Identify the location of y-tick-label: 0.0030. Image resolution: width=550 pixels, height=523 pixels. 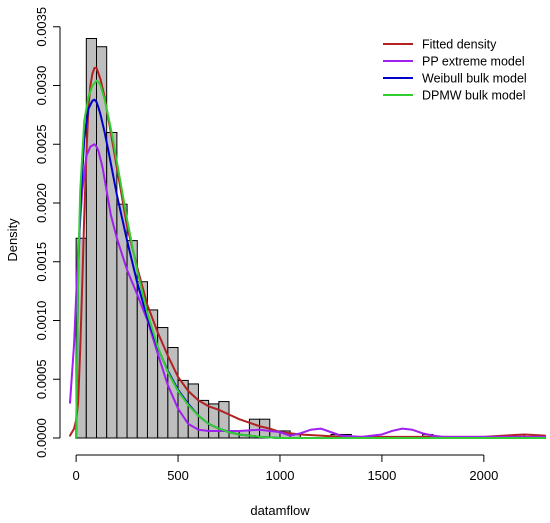
(41, 86).